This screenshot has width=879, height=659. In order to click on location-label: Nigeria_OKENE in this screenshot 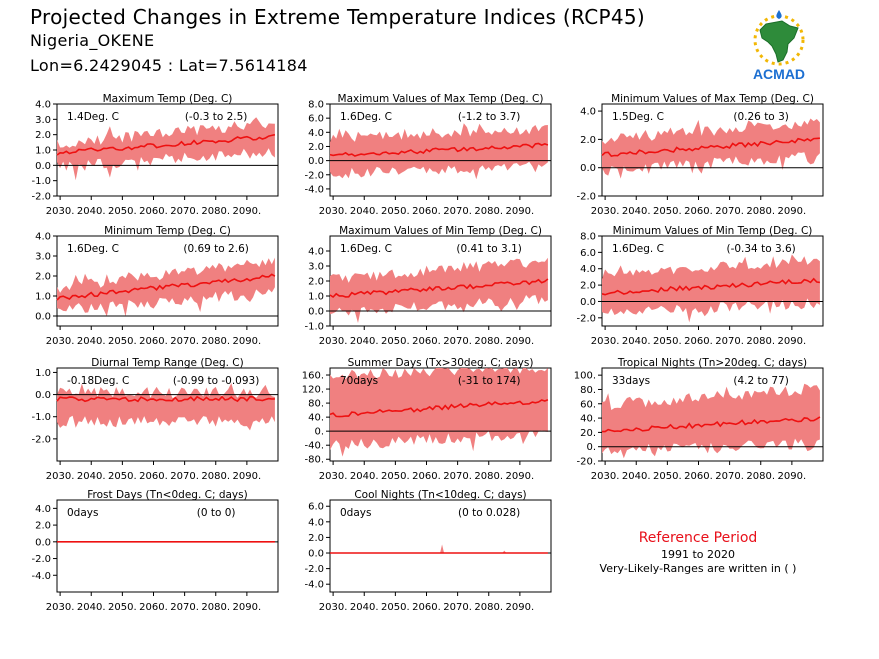, I will do `click(92, 40)`.